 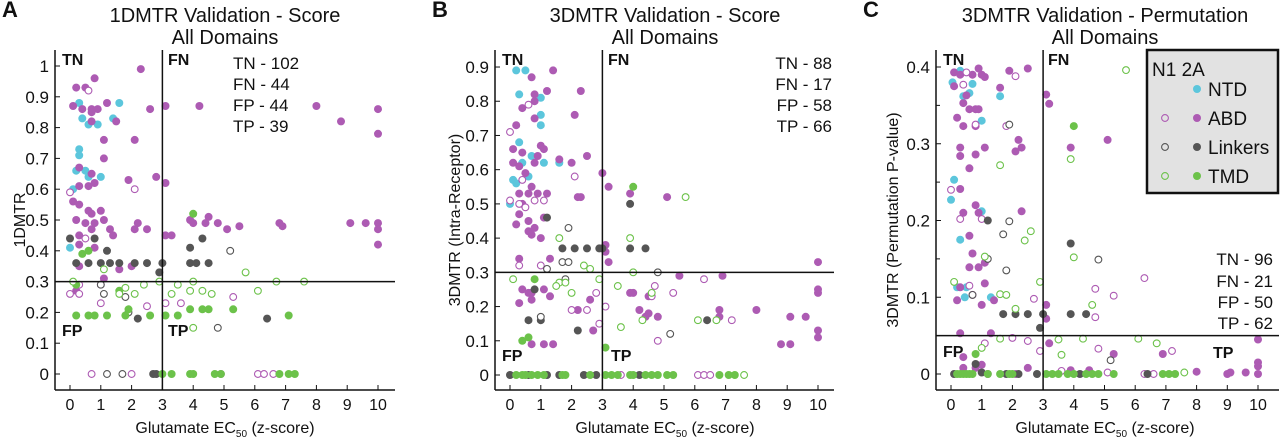 I want to click on y-tick-label: 0.8, so click(x=477, y=101).